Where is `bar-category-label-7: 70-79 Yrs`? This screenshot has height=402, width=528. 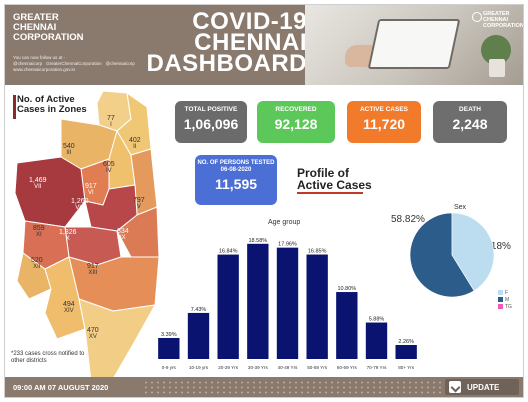 bar-category-label-7: 70-79 Yrs is located at coordinates (377, 367).